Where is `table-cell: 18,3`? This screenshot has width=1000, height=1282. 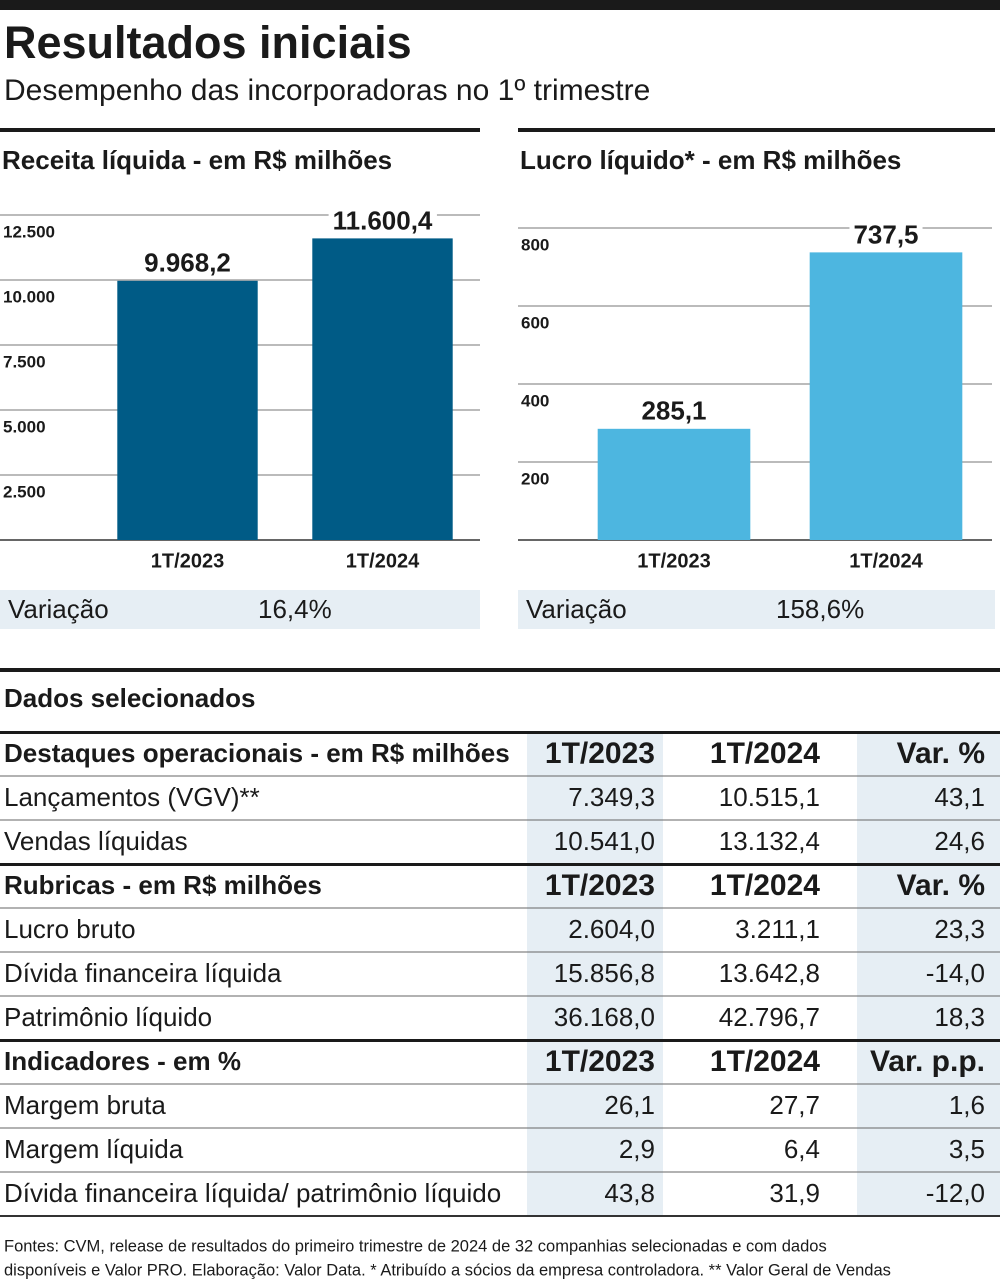
table-cell: 18,3 is located at coordinates (959, 1017).